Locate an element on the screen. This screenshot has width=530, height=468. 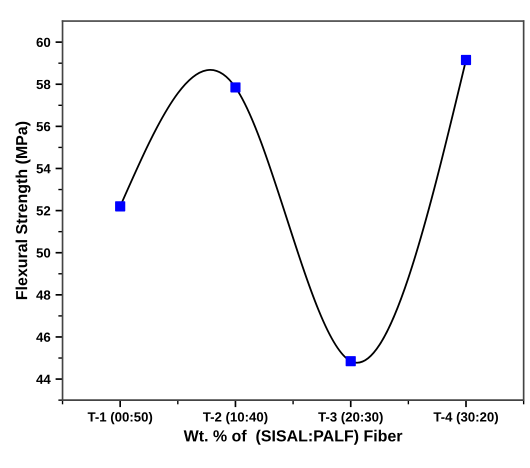
y-tick-label: 44 is located at coordinates (43, 379).